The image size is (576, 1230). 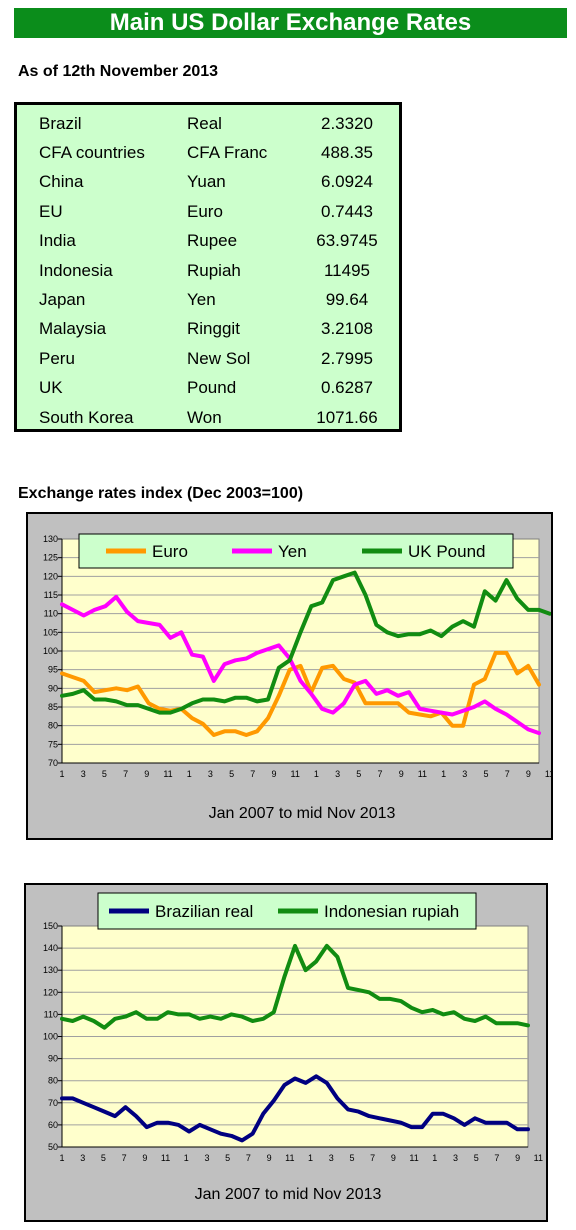 I want to click on series-line-brazilian-real, so click(x=295, y=1108).